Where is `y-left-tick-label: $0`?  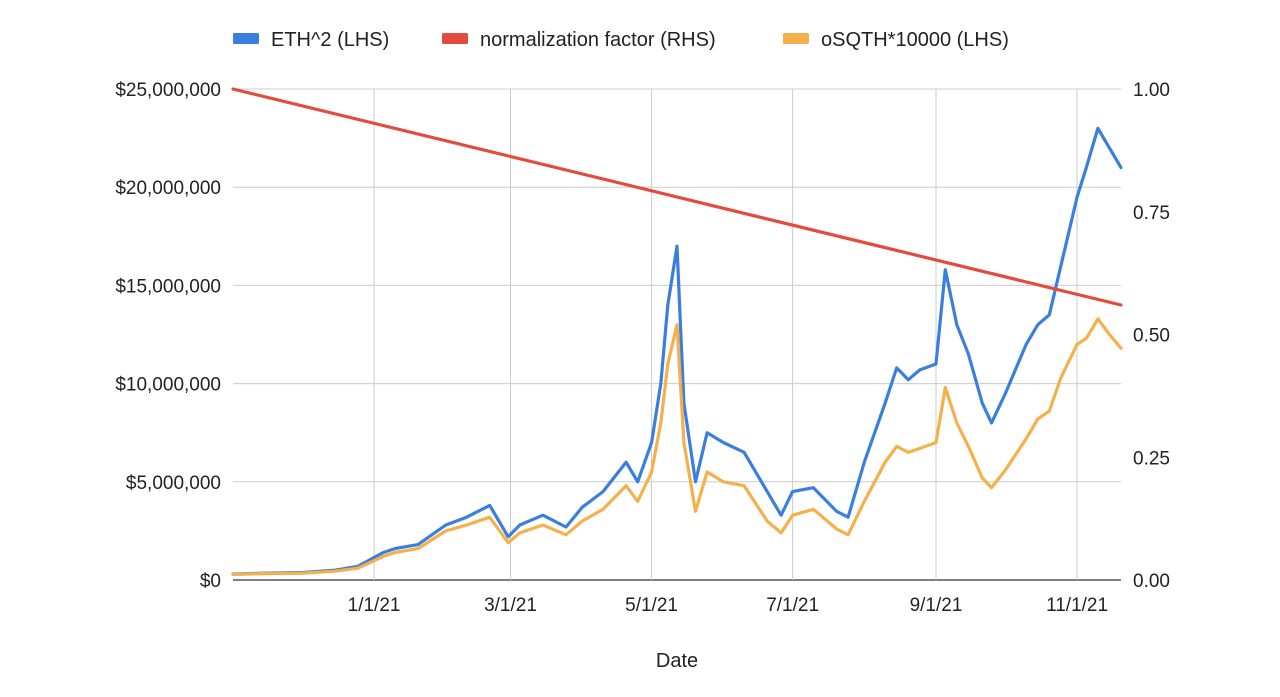
y-left-tick-label: $0 is located at coordinates (210, 581).